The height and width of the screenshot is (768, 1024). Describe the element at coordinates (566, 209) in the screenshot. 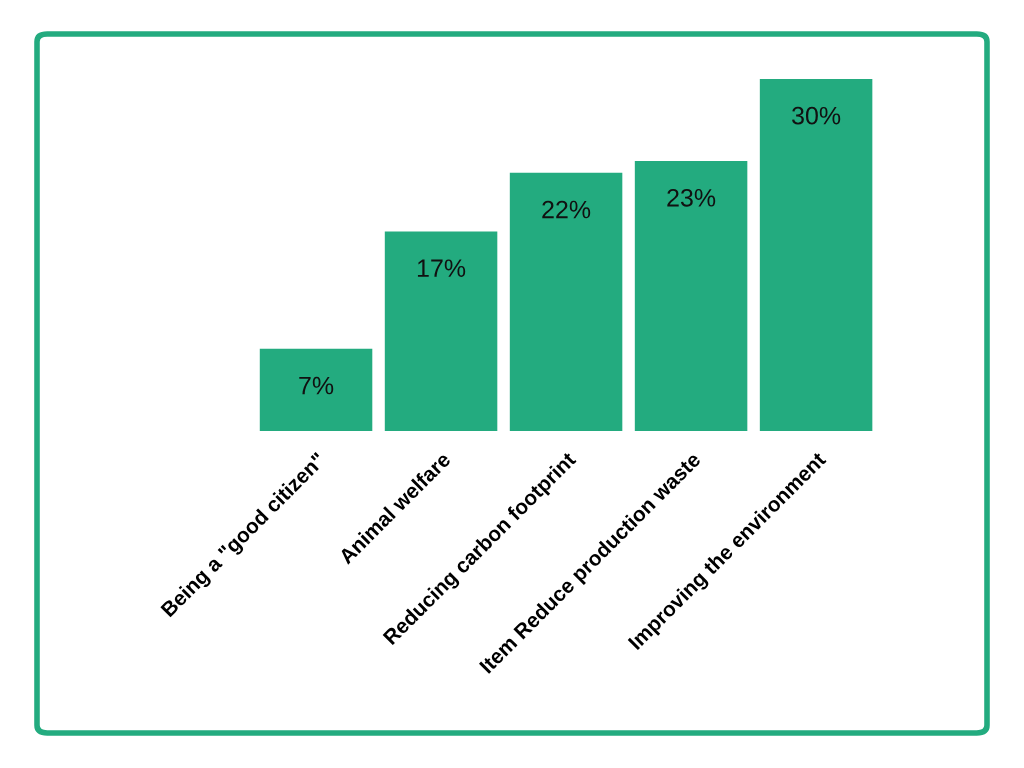

I see `data-label: 22%` at that location.